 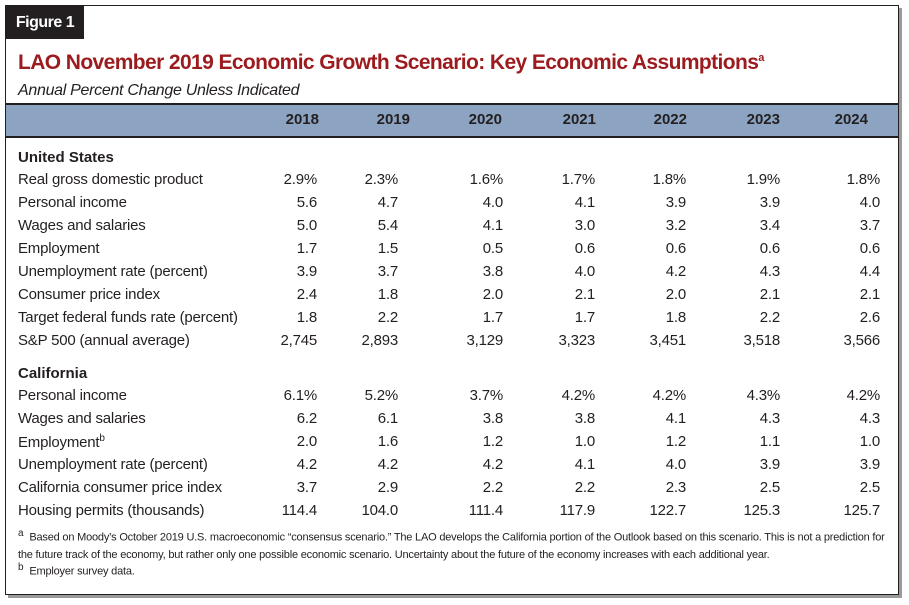 I want to click on cell-value: 117.9, so click(x=577, y=510).